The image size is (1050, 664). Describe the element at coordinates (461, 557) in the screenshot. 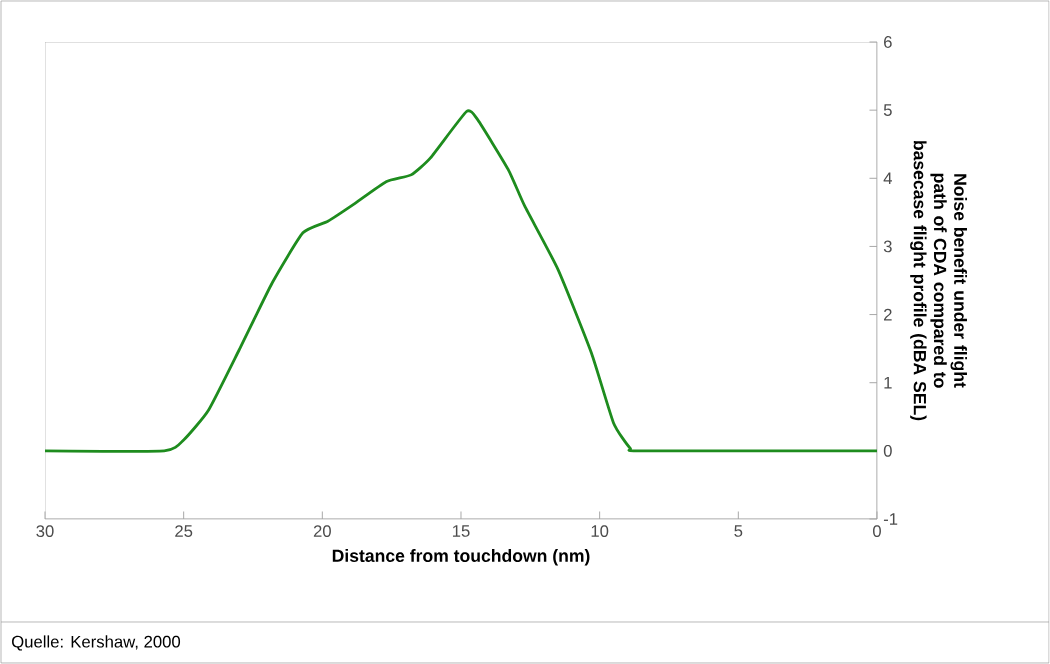

I see `x-axis-title: Distance from touchdown (nm)` at that location.